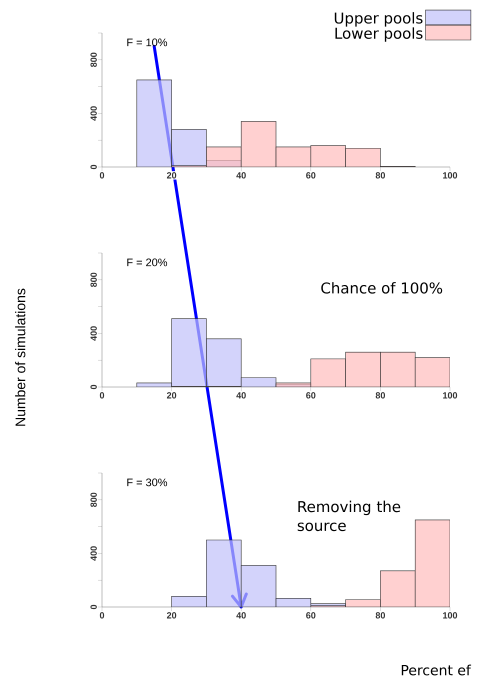 Image resolution: width=477 pixels, height=686 pixels. What do you see at coordinates (349, 516) in the screenshot?
I see `annotation: Removing the source` at bounding box center [349, 516].